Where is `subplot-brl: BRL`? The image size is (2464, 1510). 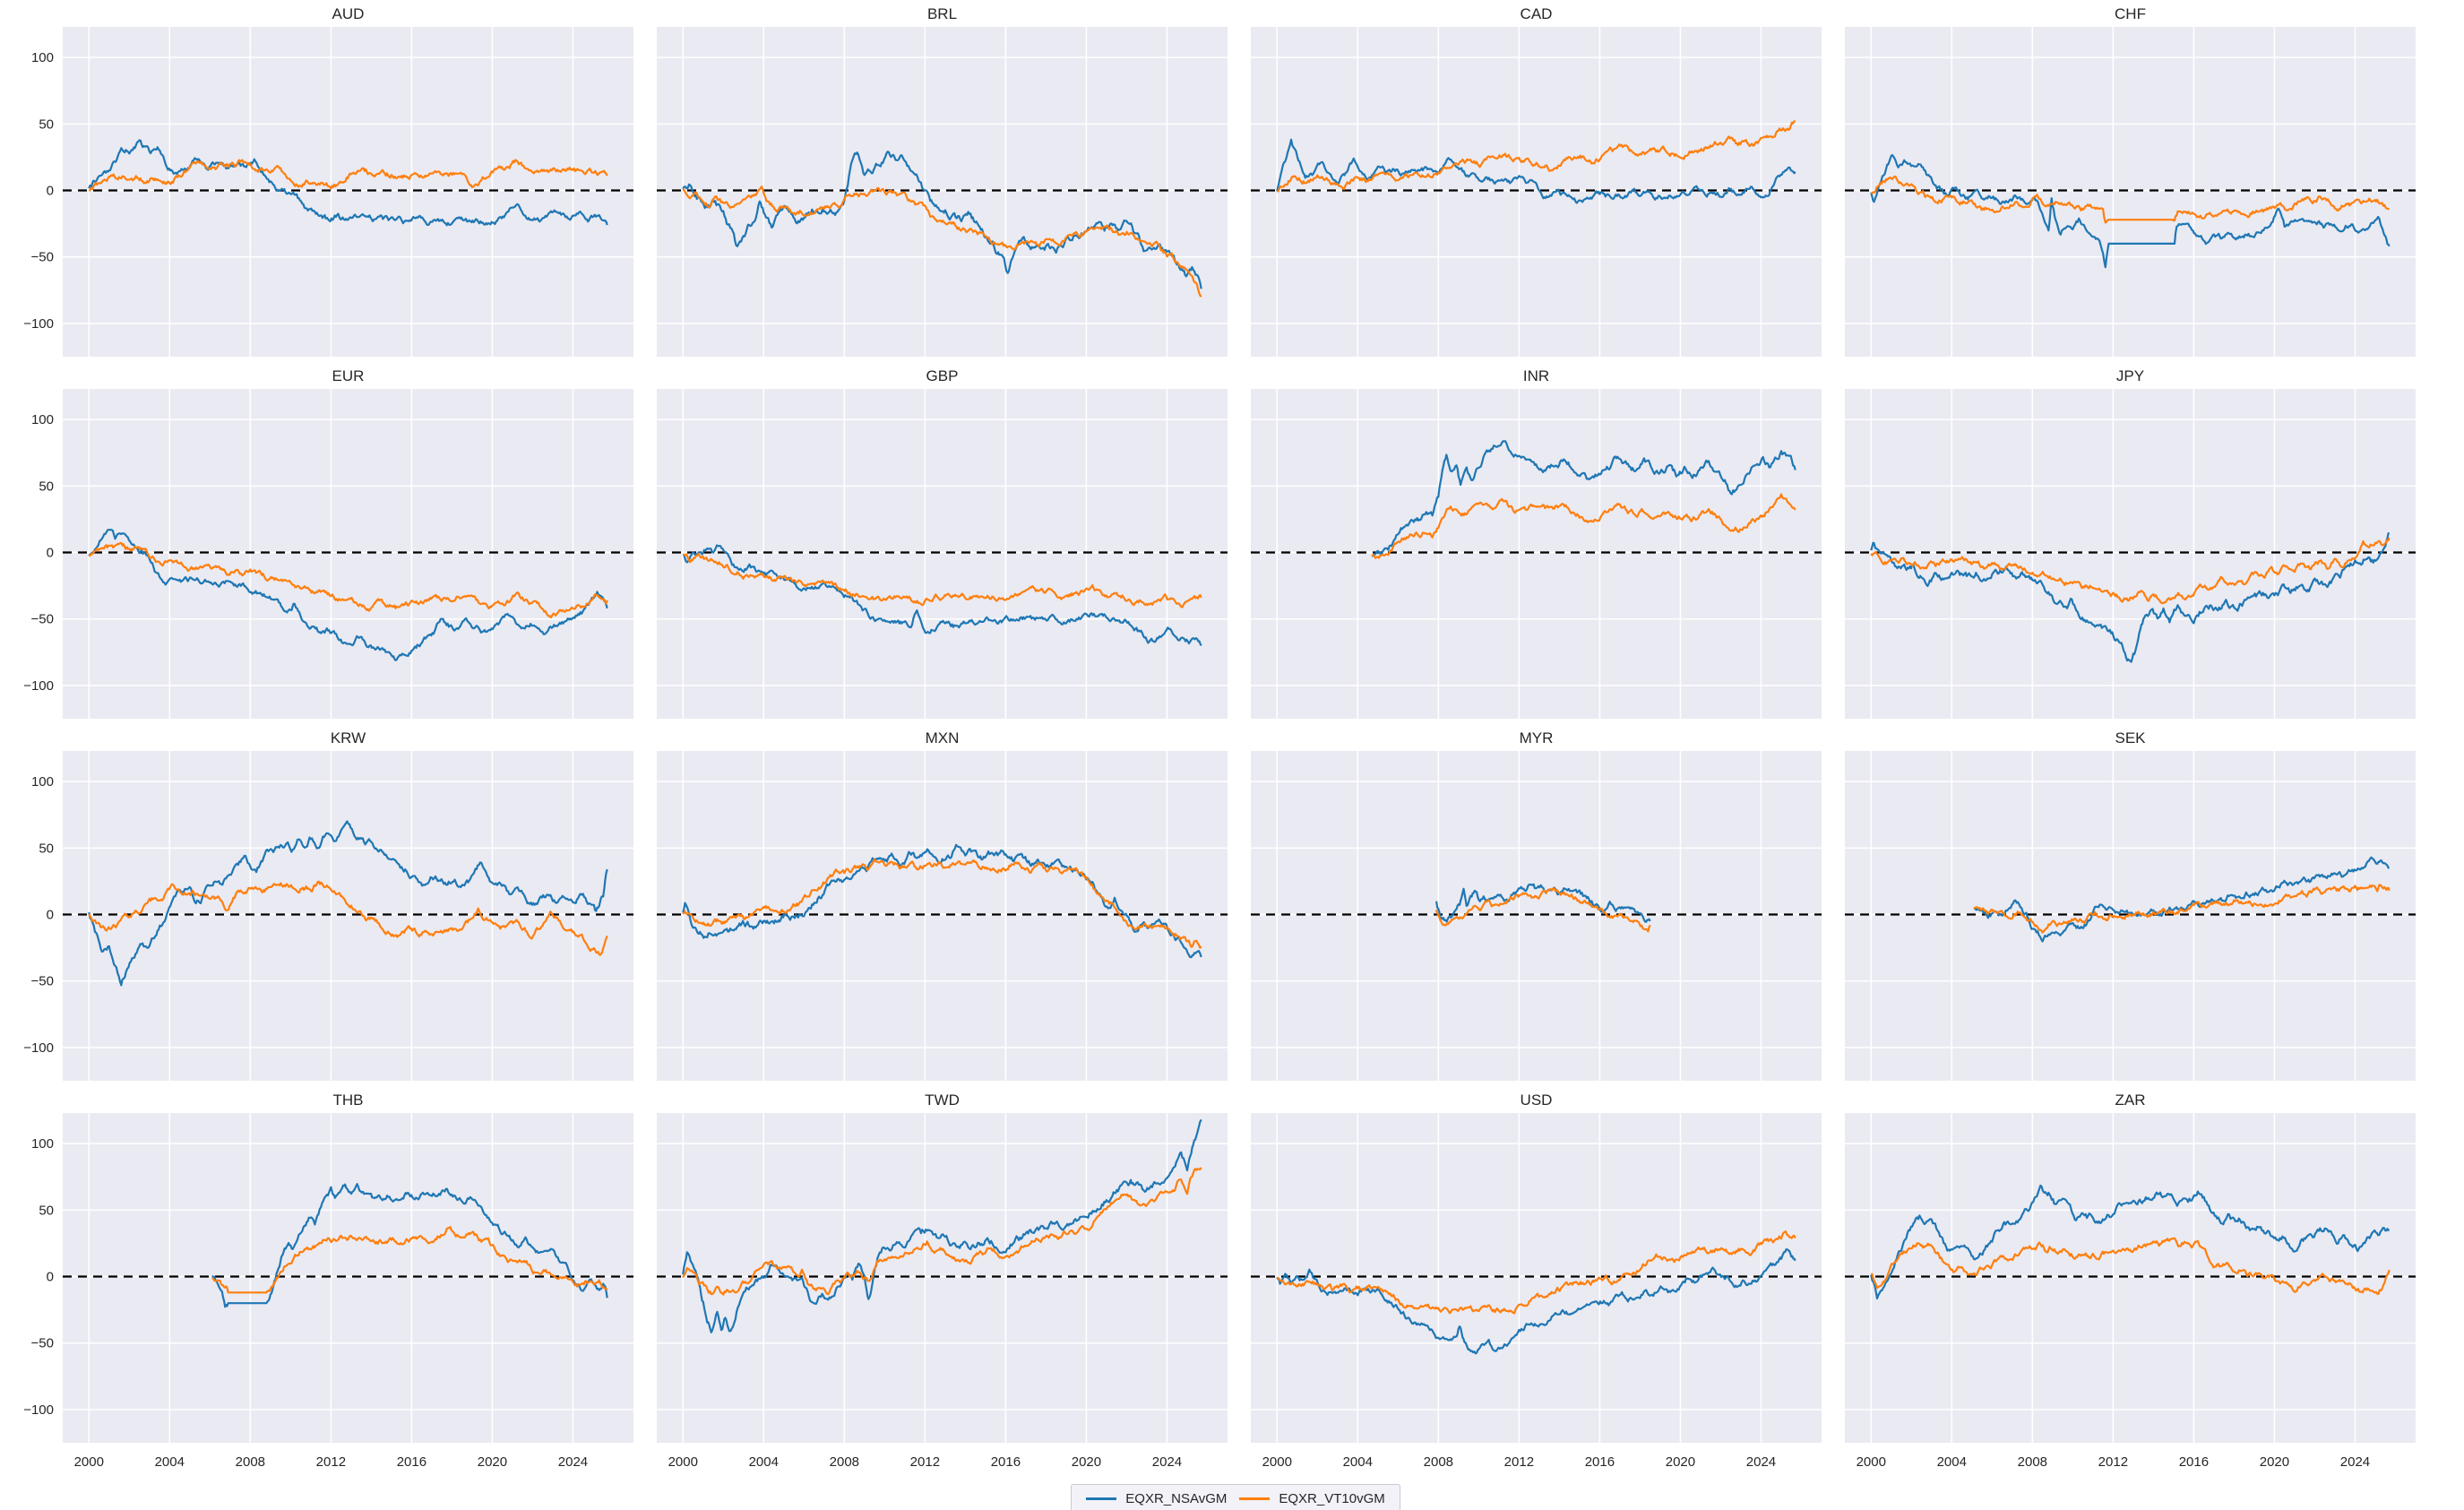
subplot-brl: BRL is located at coordinates (943, 180).